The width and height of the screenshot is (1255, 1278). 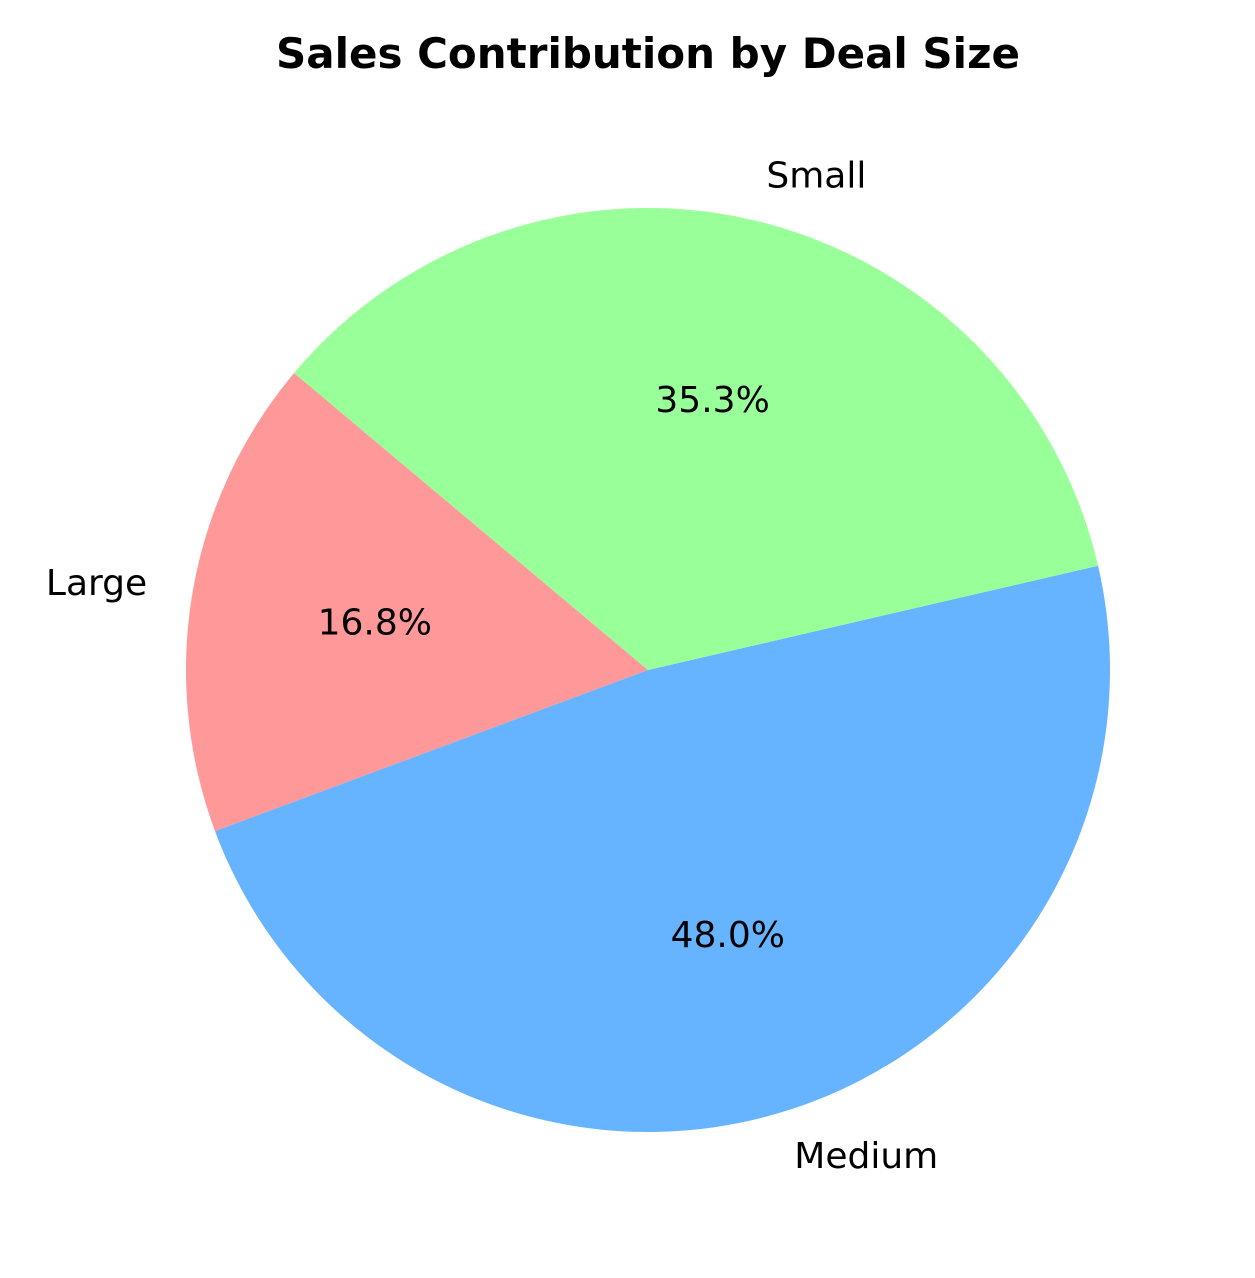 What do you see at coordinates (375, 622) in the screenshot?
I see `slice-large-percent: 16.8%` at bounding box center [375, 622].